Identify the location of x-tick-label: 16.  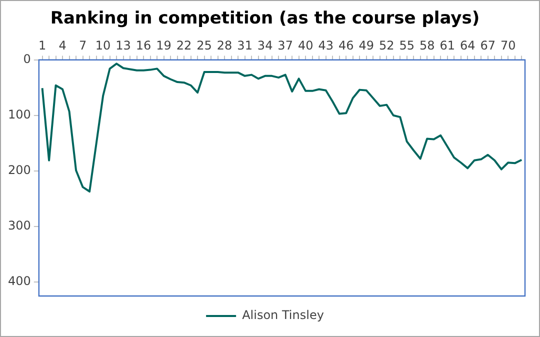
(144, 45).